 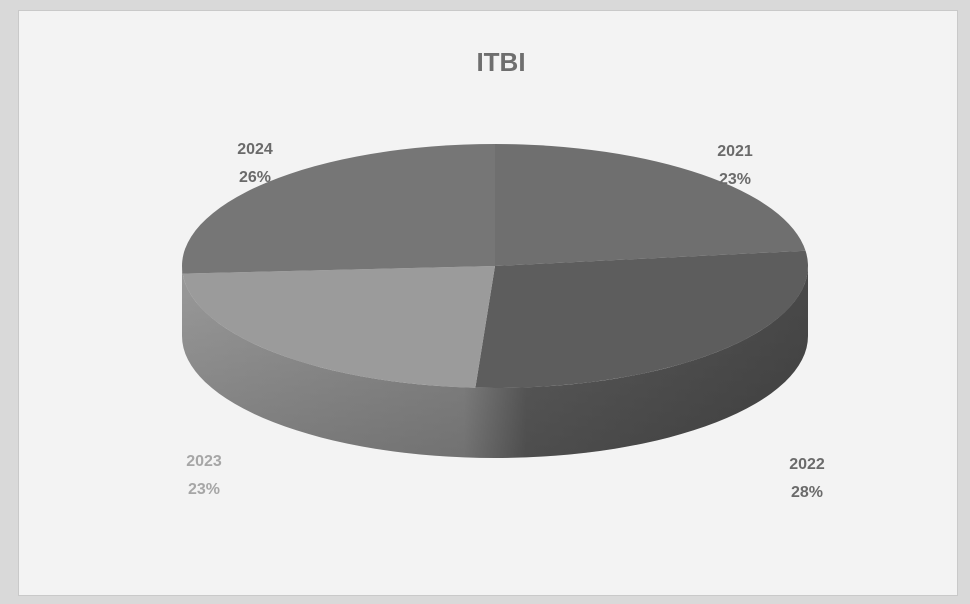 What do you see at coordinates (650, 205) in the screenshot?
I see `pie-slice-2021` at bounding box center [650, 205].